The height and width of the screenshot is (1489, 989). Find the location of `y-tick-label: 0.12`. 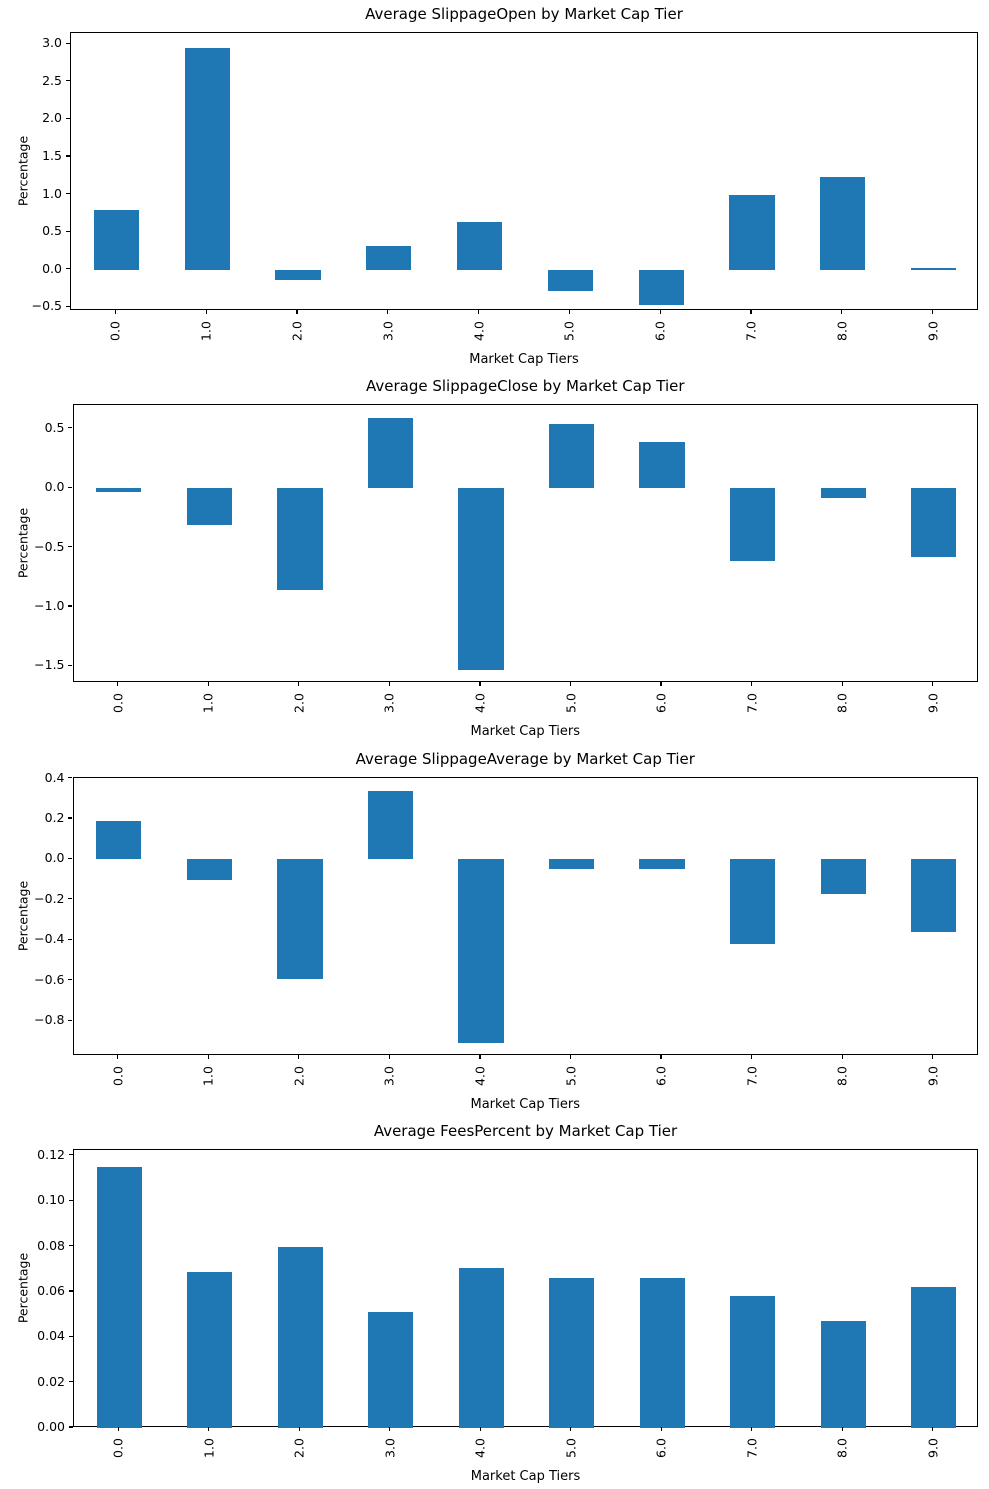

y-tick-label: 0.12 is located at coordinates (51, 1154).